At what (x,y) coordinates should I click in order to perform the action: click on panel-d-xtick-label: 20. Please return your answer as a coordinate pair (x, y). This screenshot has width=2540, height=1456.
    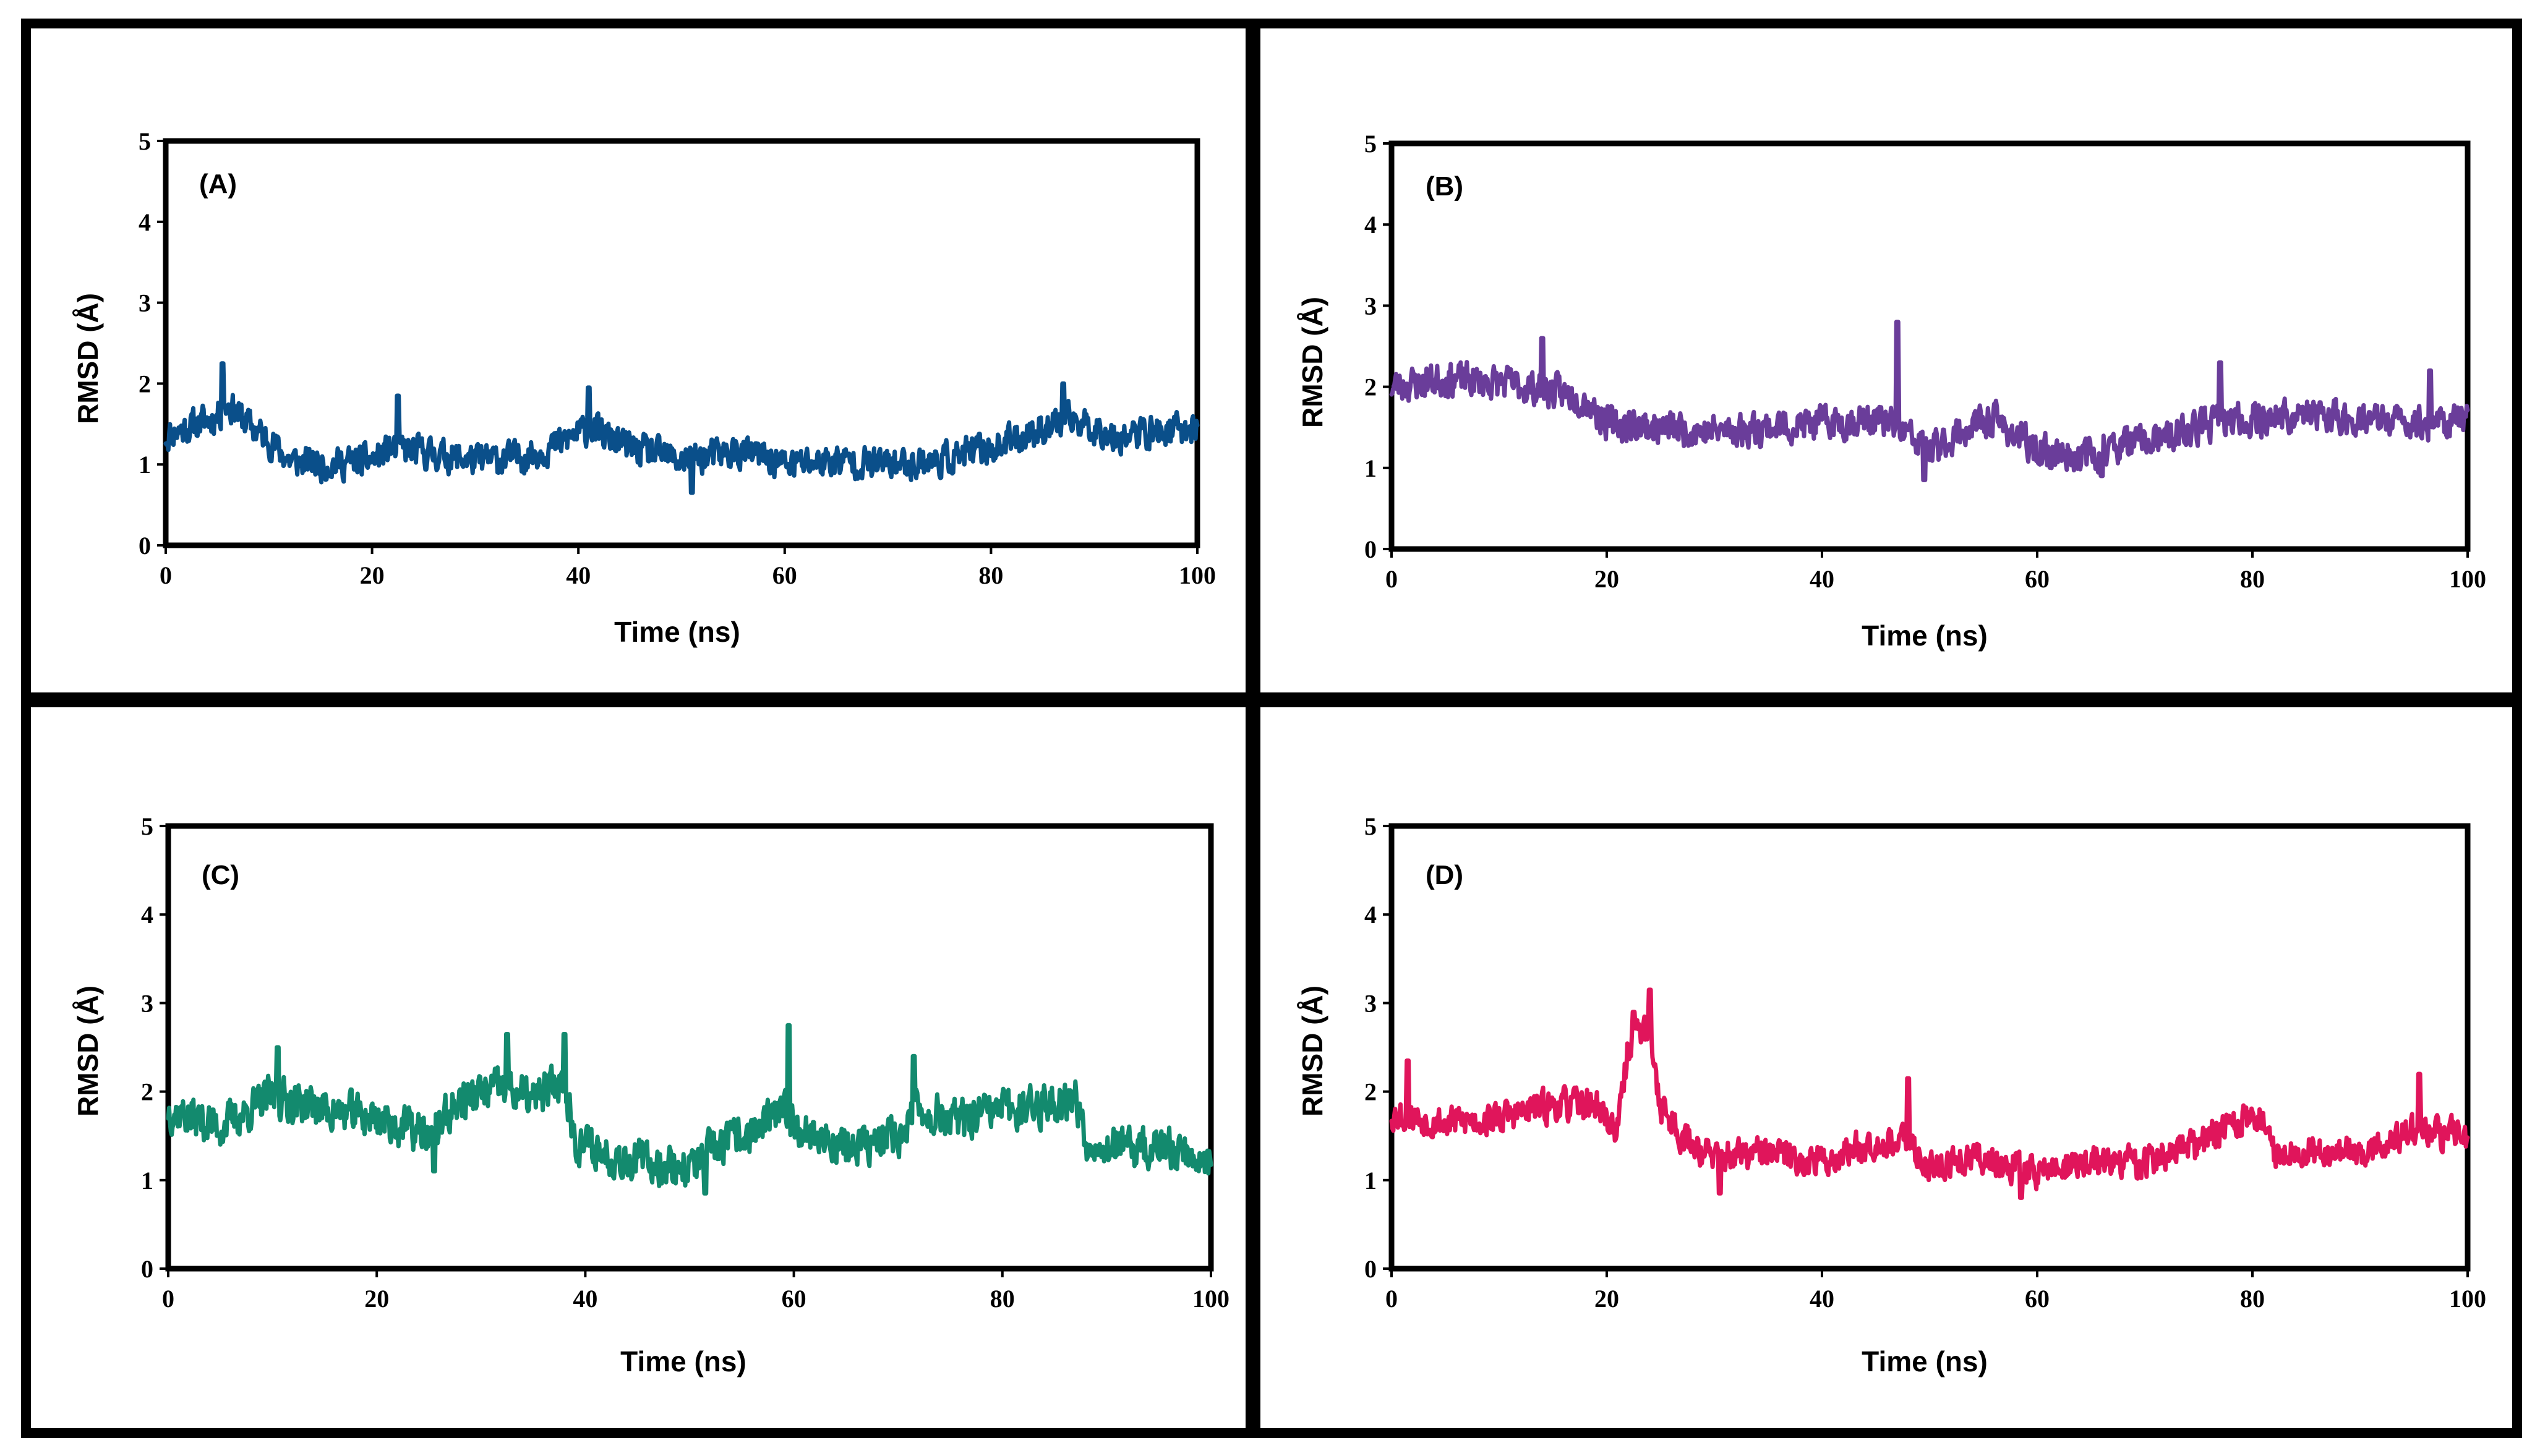
    Looking at the image, I should click on (1606, 1299).